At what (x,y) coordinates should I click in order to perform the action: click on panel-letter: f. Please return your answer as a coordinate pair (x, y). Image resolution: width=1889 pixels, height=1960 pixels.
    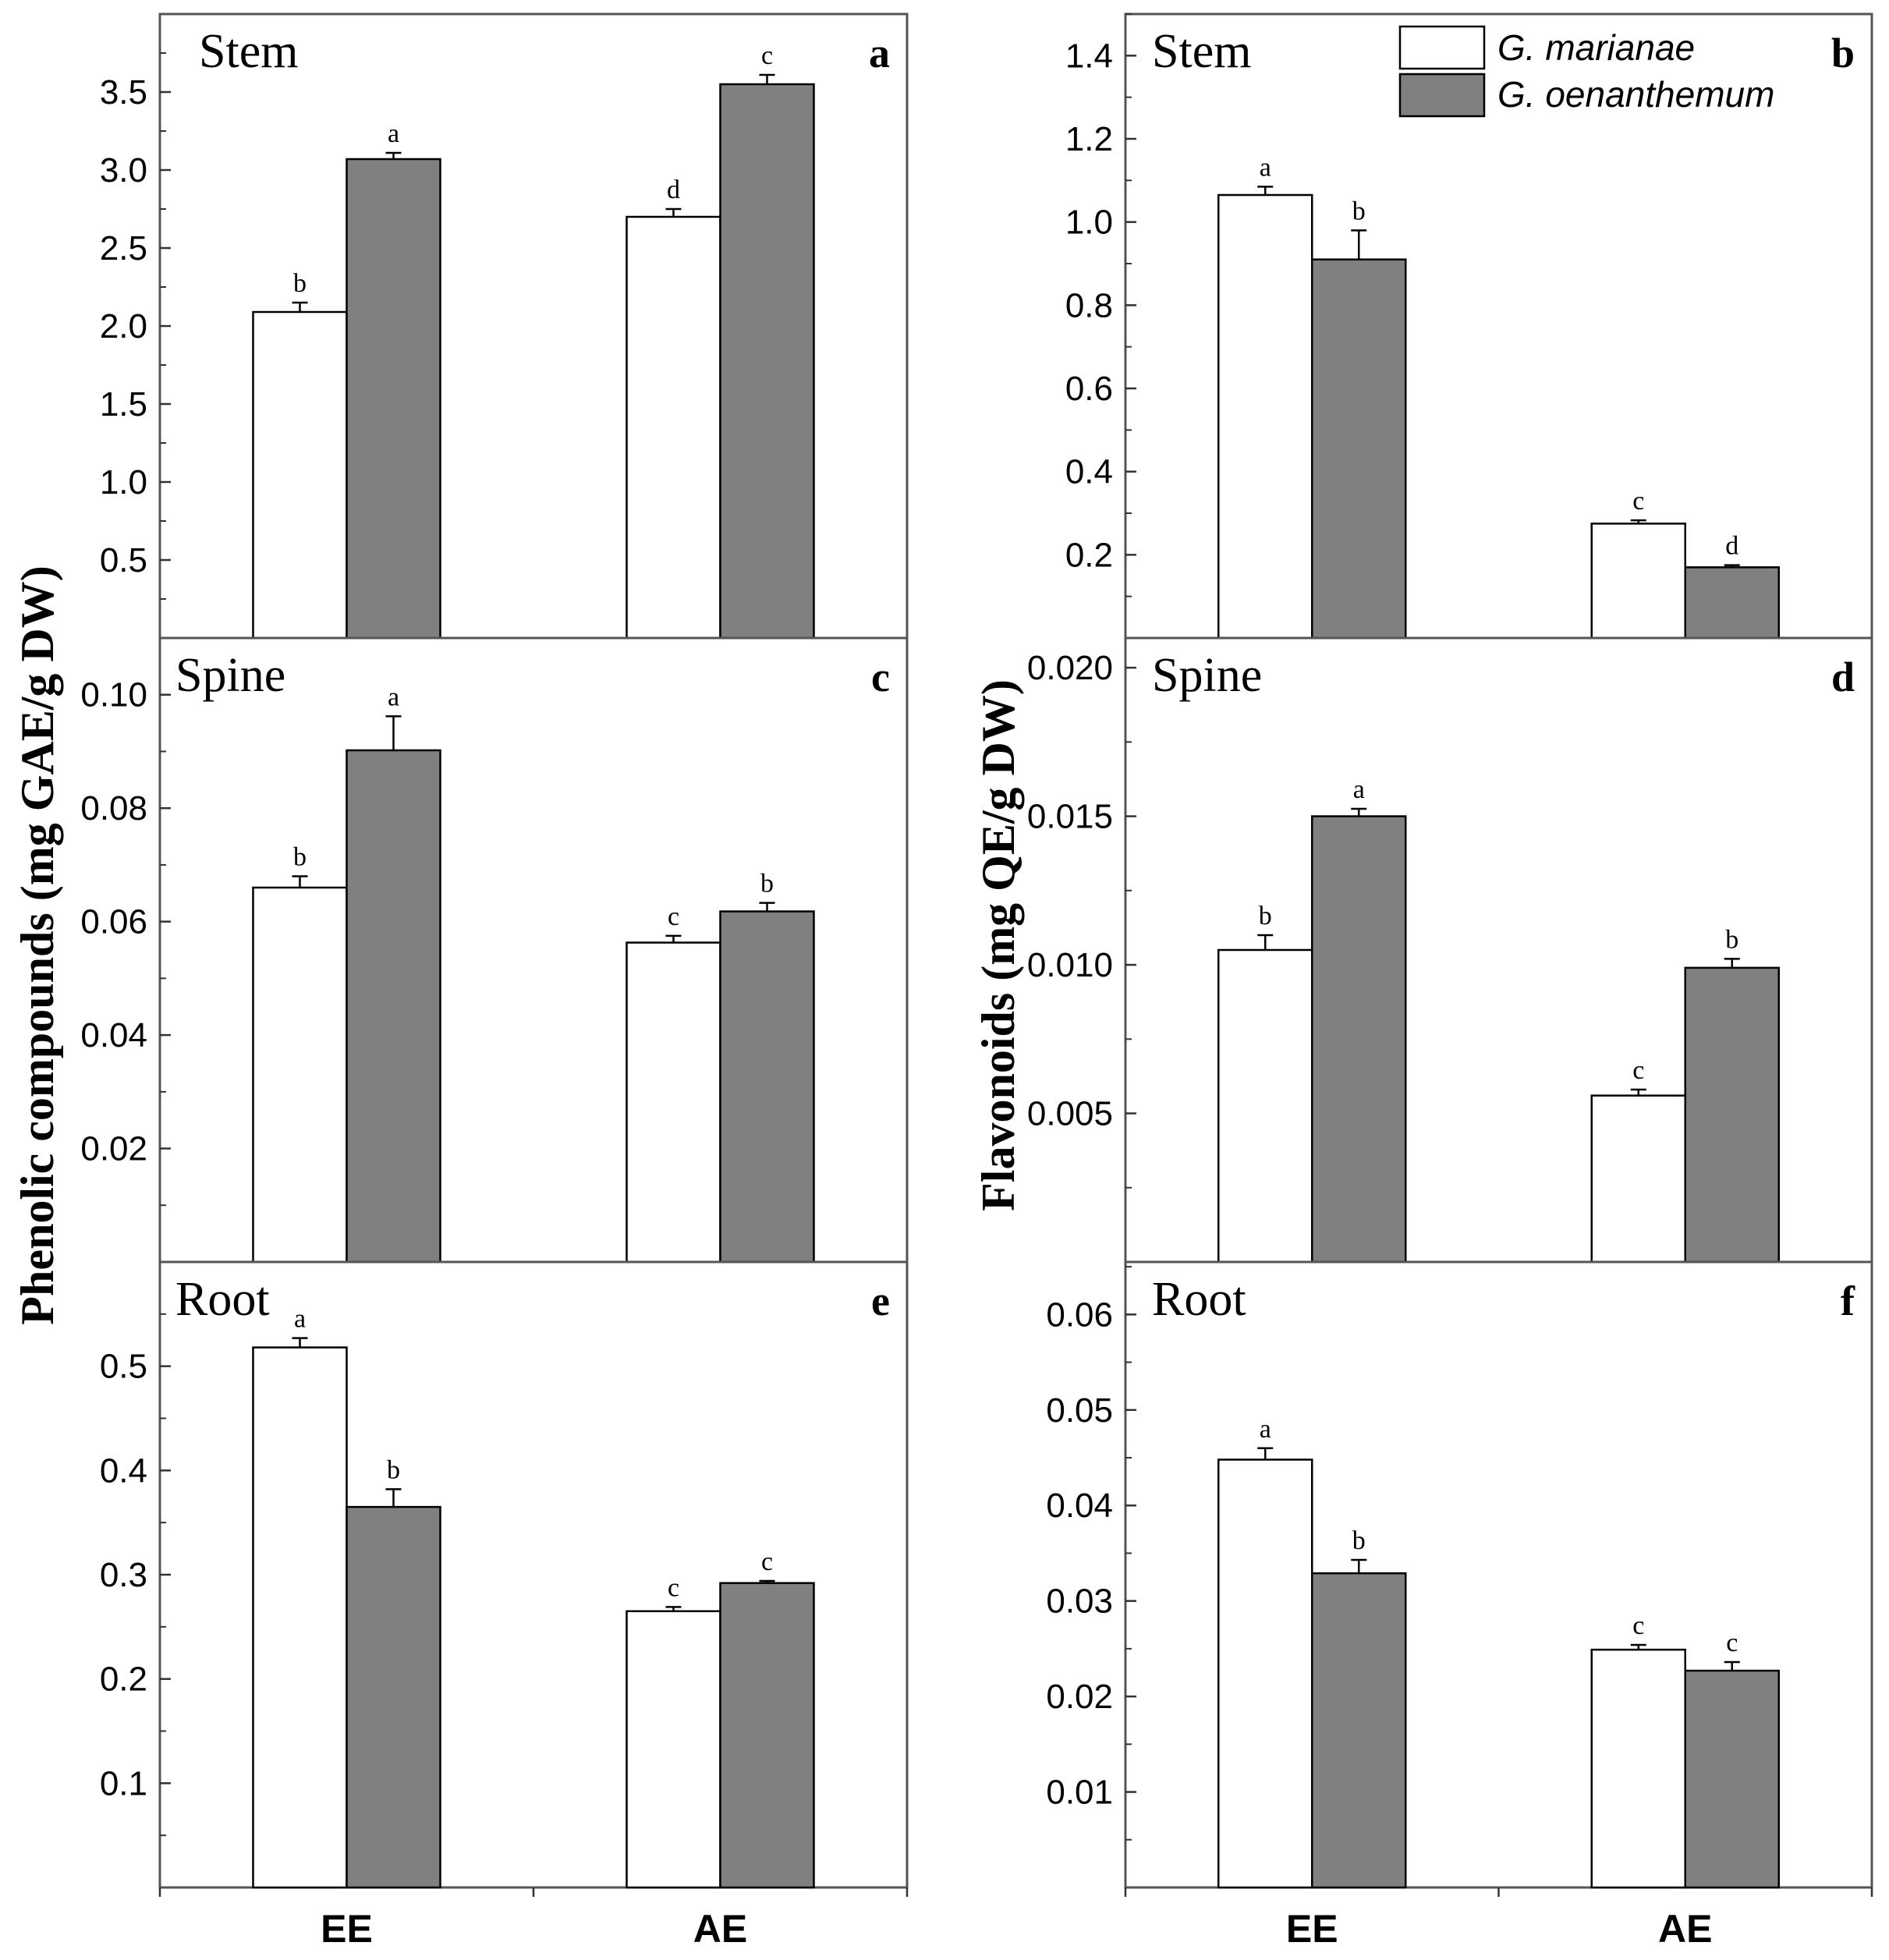
    Looking at the image, I should click on (1848, 1301).